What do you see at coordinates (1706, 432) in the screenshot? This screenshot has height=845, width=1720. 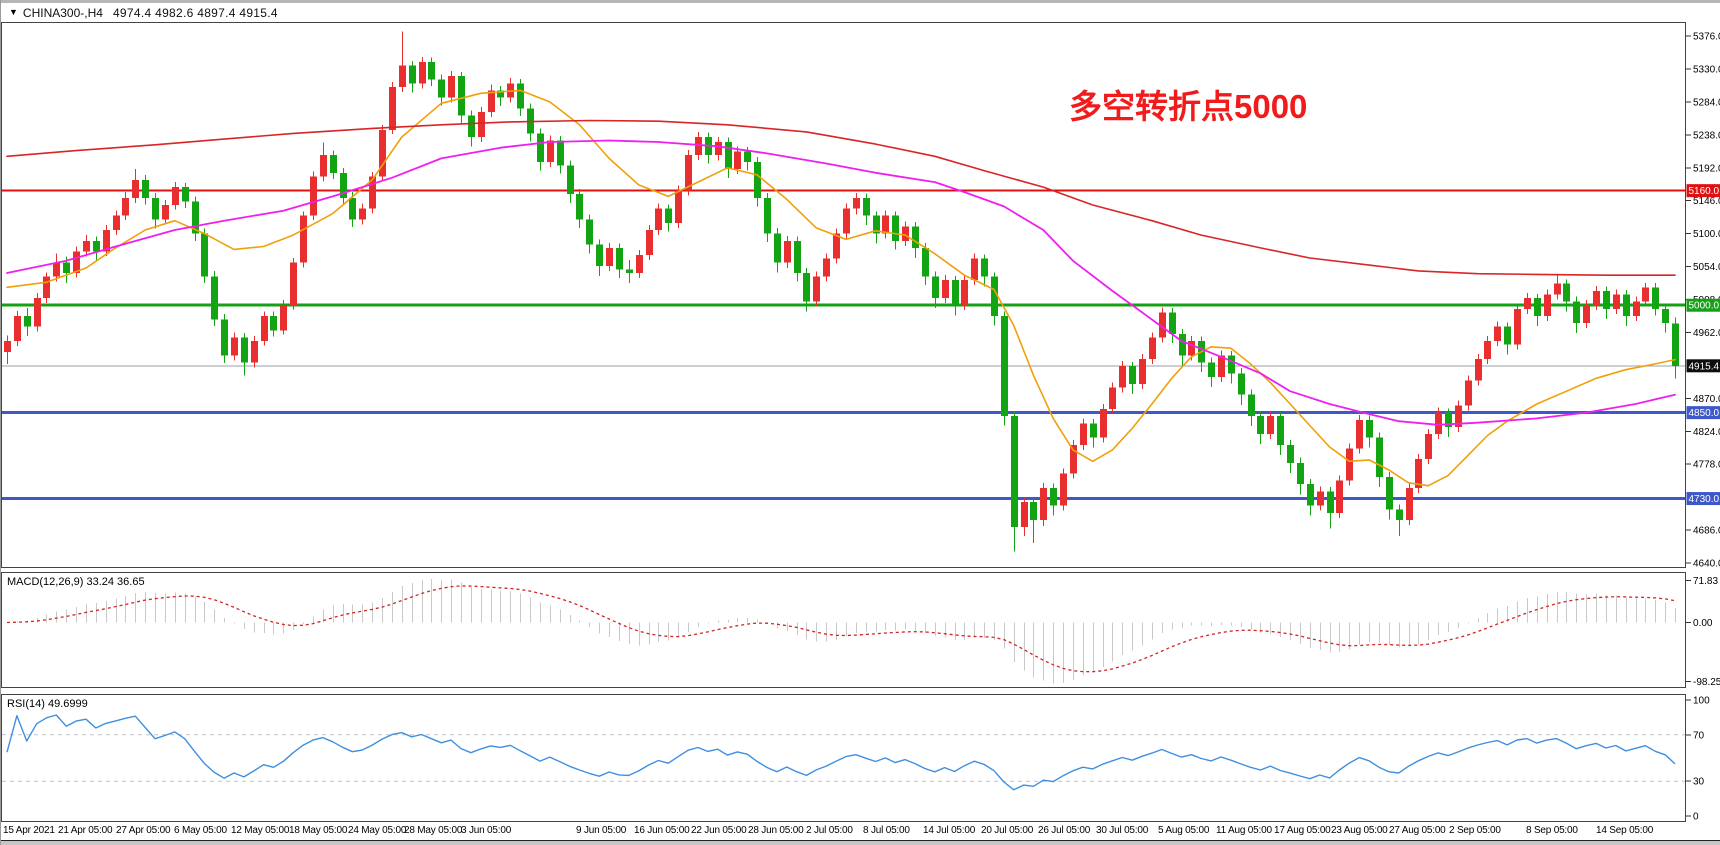 I see `svg-text: 4824.0` at bounding box center [1706, 432].